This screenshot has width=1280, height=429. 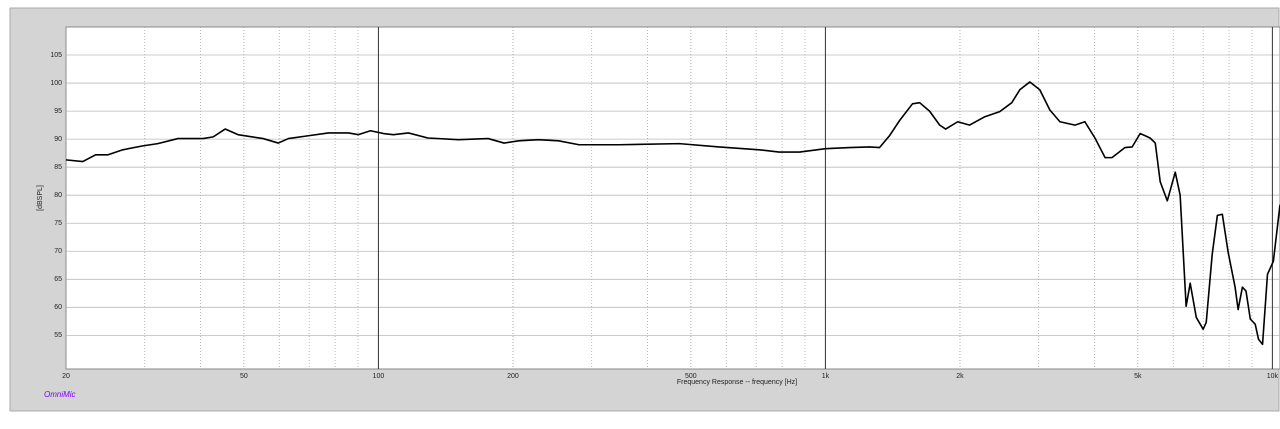 I want to click on y-tick-label: 80, so click(x=58, y=195).